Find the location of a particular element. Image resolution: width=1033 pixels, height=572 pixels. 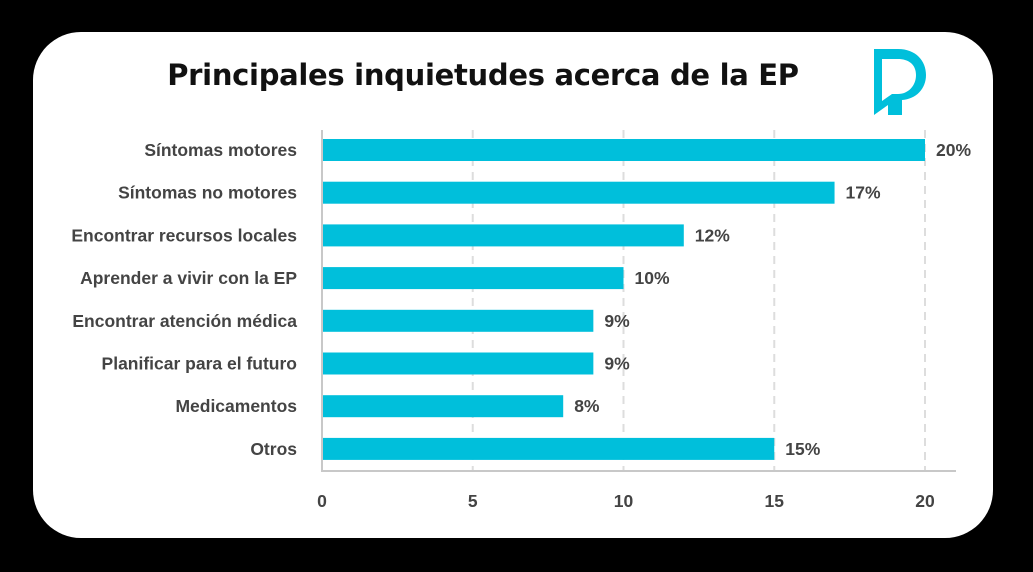

data-label: 17% is located at coordinates (863, 193).